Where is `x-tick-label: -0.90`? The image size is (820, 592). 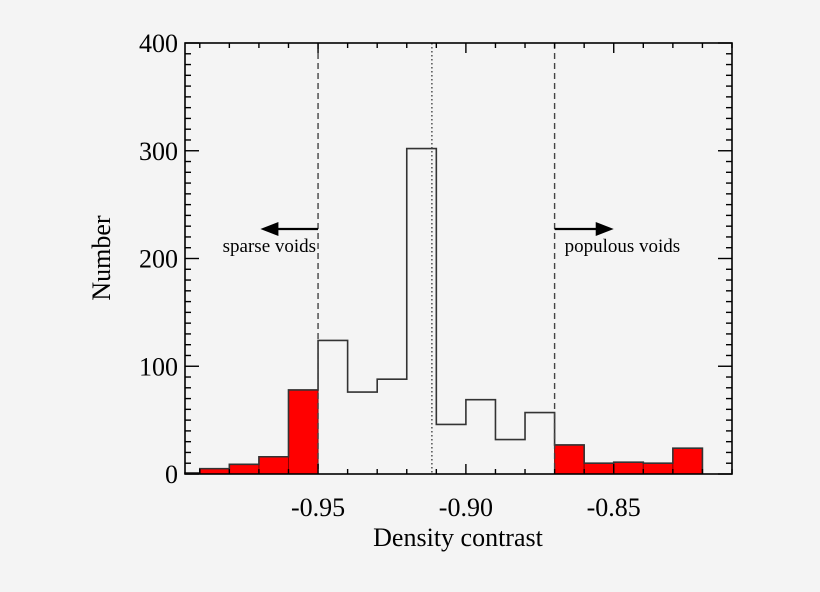 x-tick-label: -0.90 is located at coordinates (466, 507).